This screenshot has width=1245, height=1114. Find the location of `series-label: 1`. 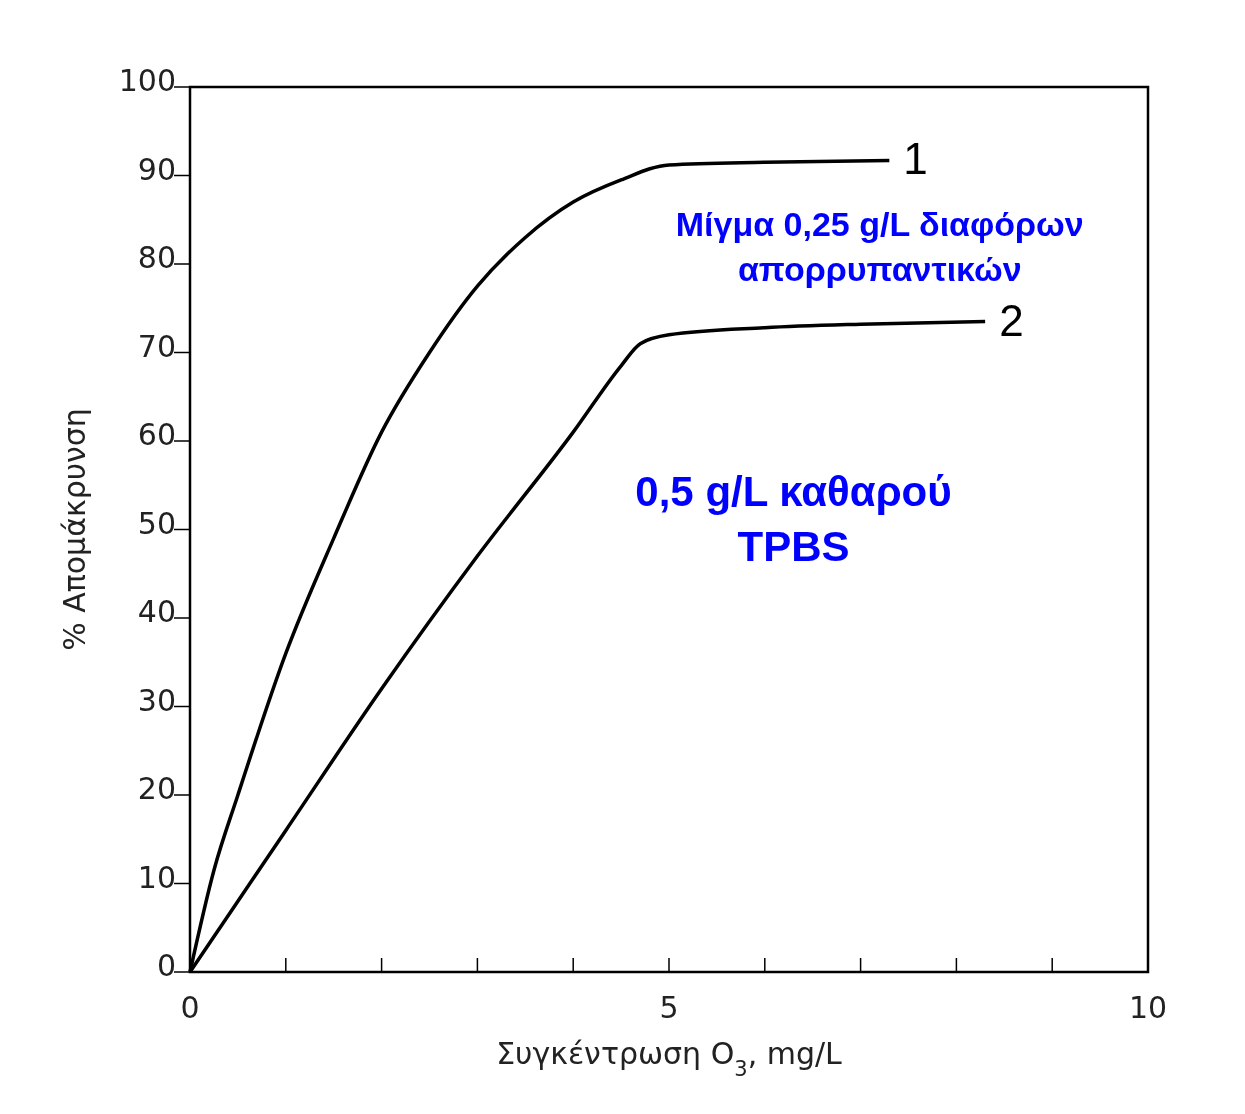

series-label: 1 is located at coordinates (915, 159).